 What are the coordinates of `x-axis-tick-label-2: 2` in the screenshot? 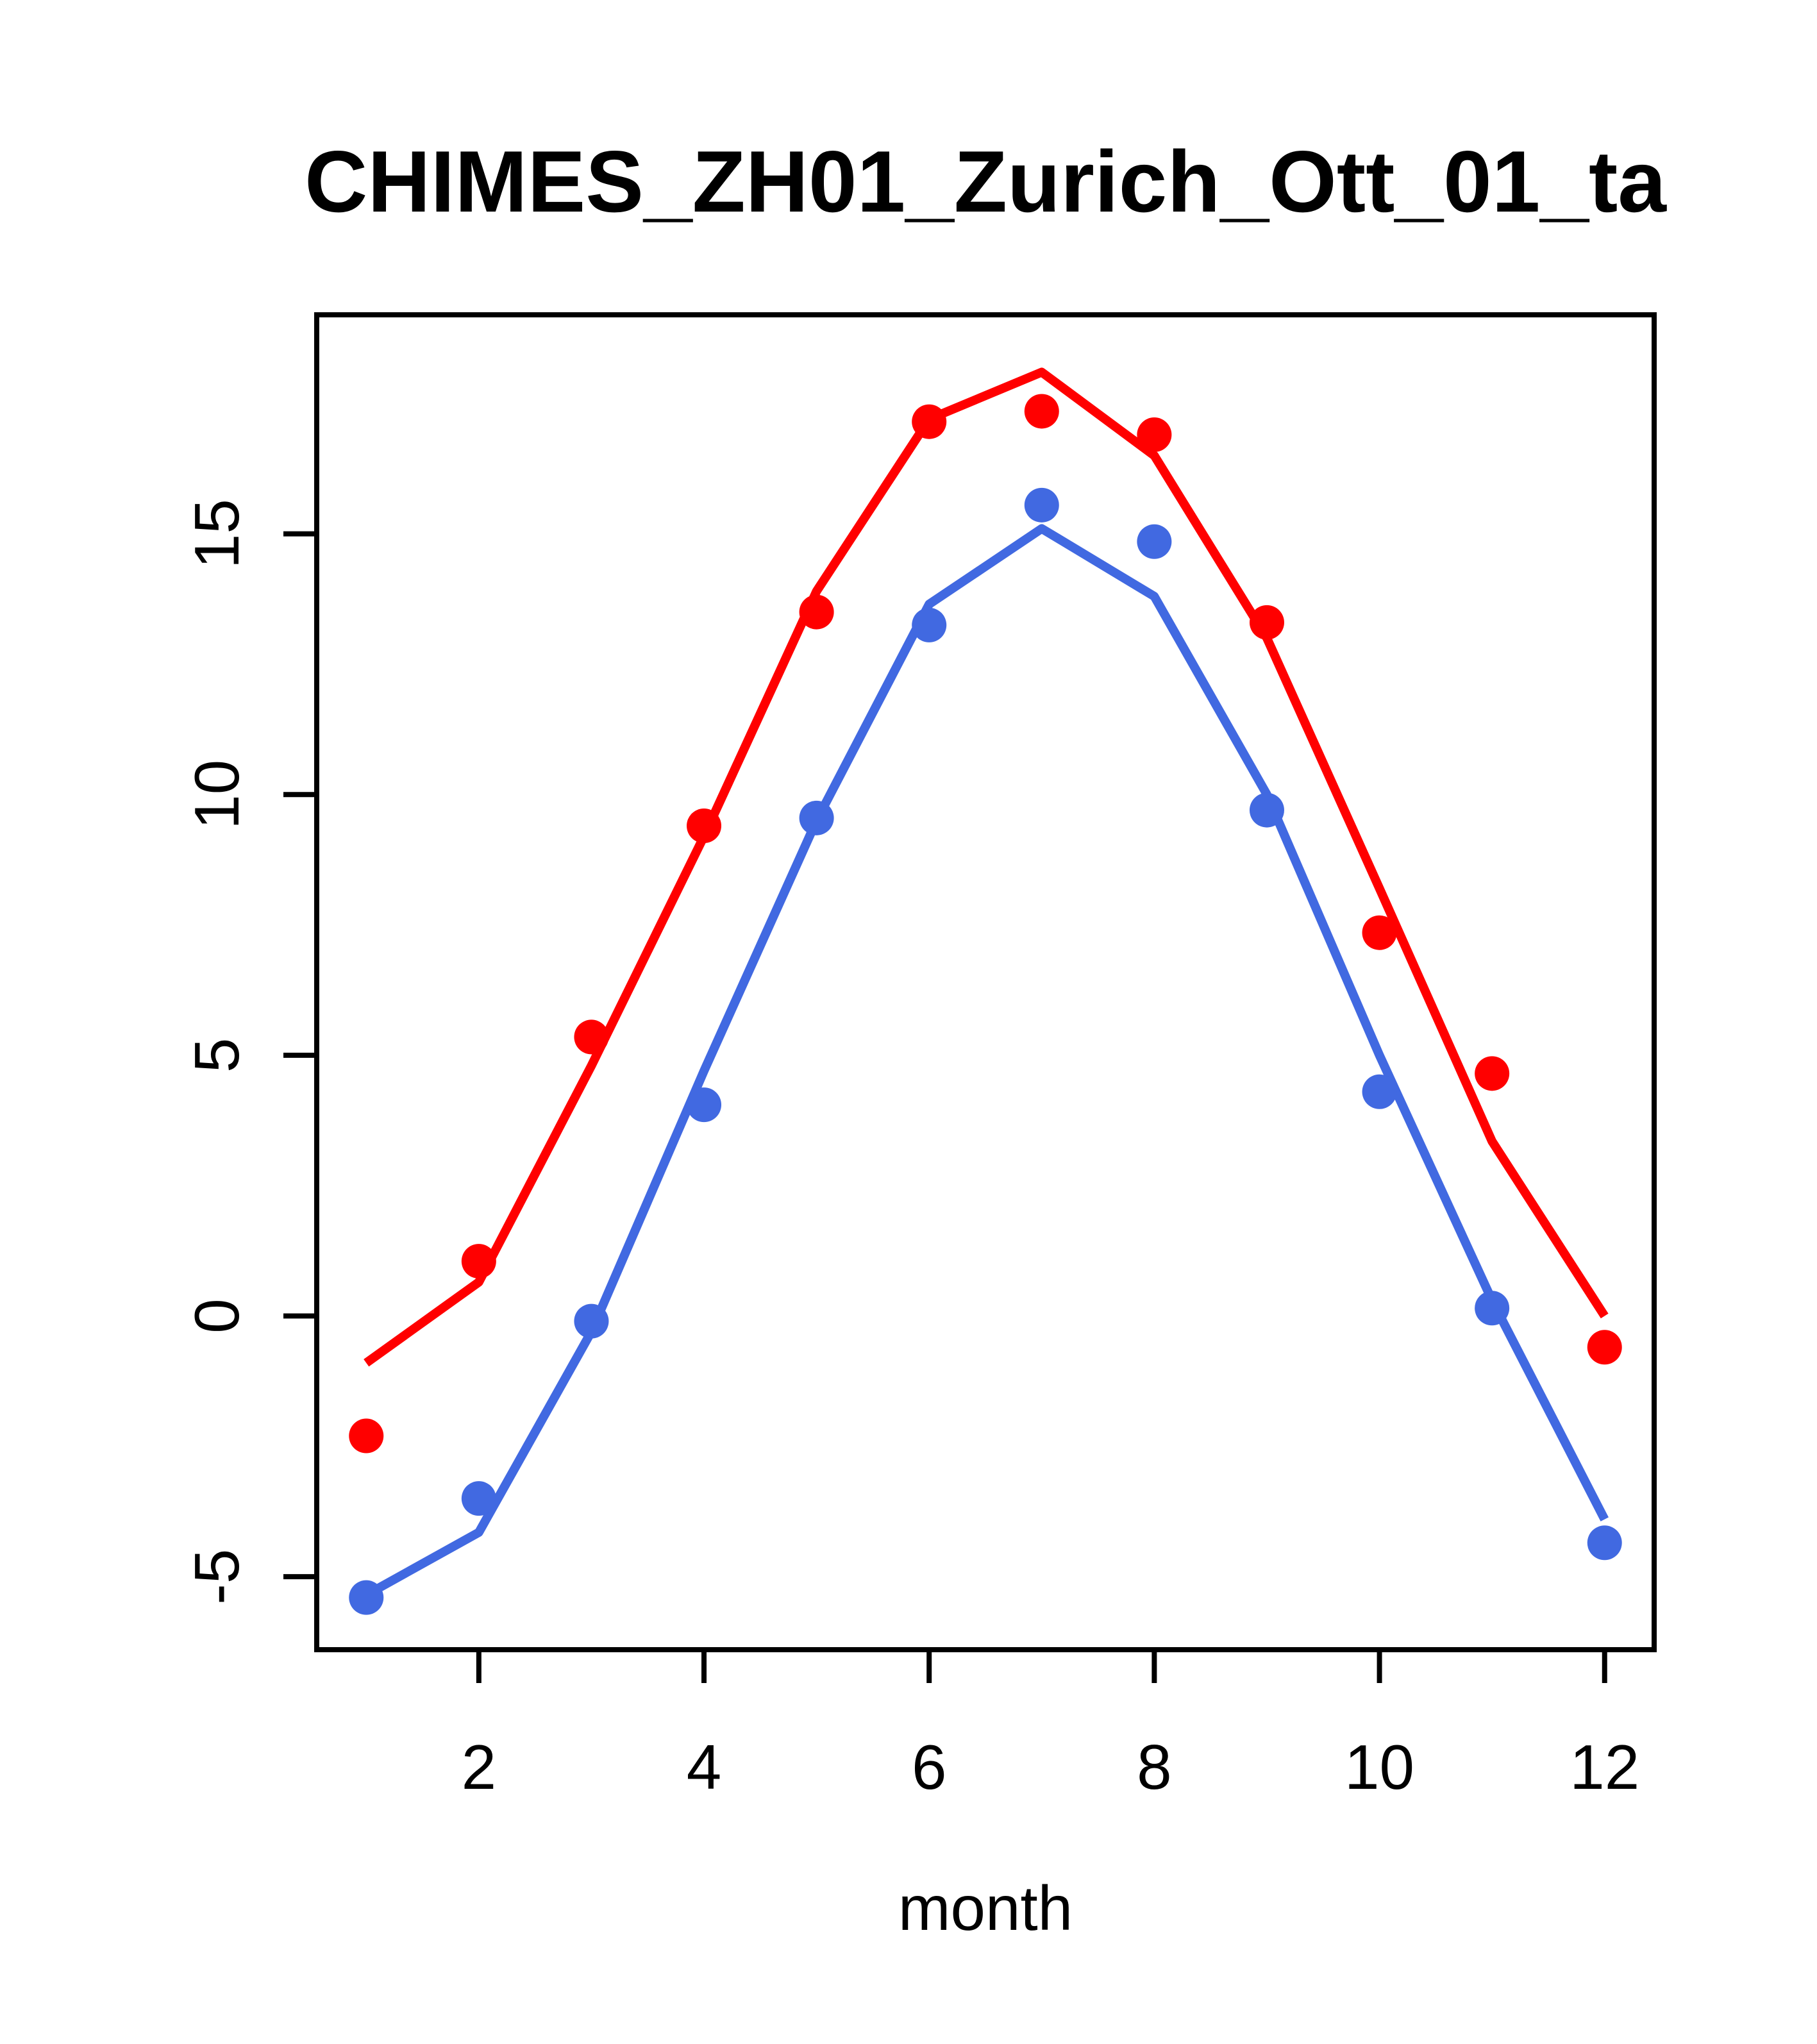 It's located at (480, 1767).